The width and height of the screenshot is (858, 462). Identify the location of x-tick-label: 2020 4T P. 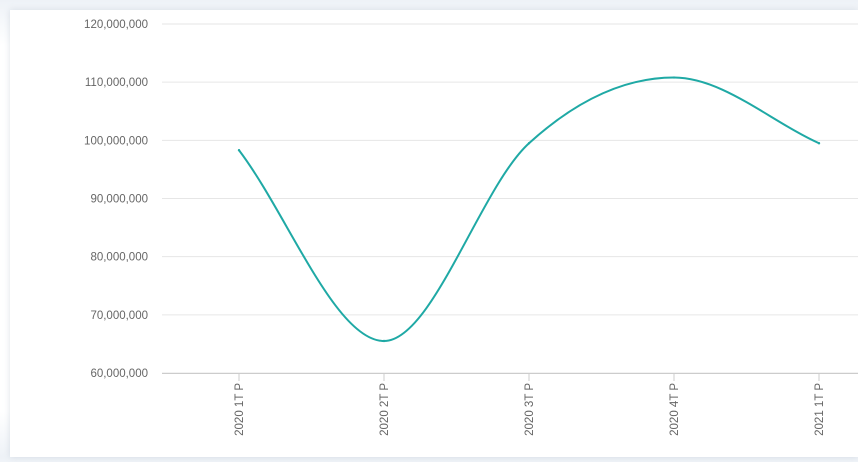
(675, 409).